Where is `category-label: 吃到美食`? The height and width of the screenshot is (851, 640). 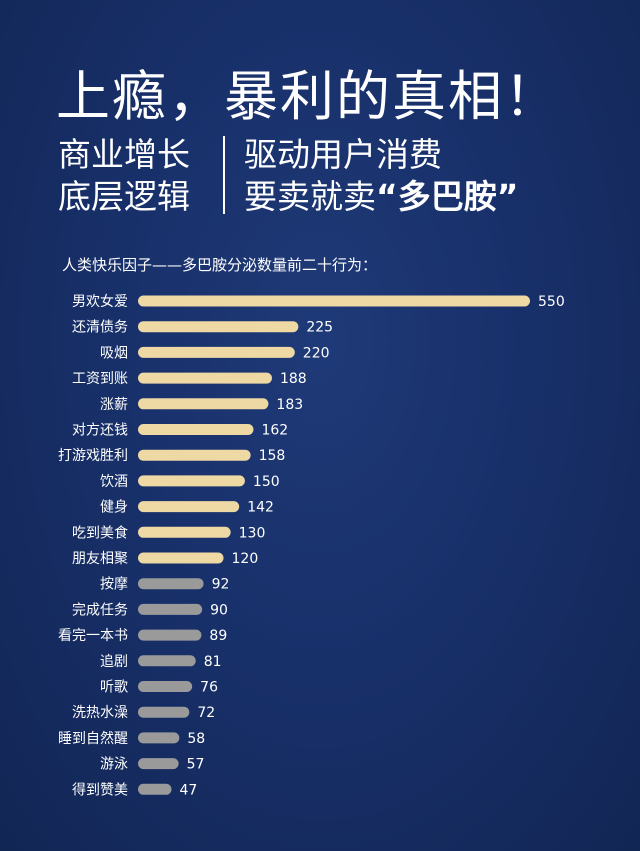
category-label: 吃到美食 is located at coordinates (100, 532).